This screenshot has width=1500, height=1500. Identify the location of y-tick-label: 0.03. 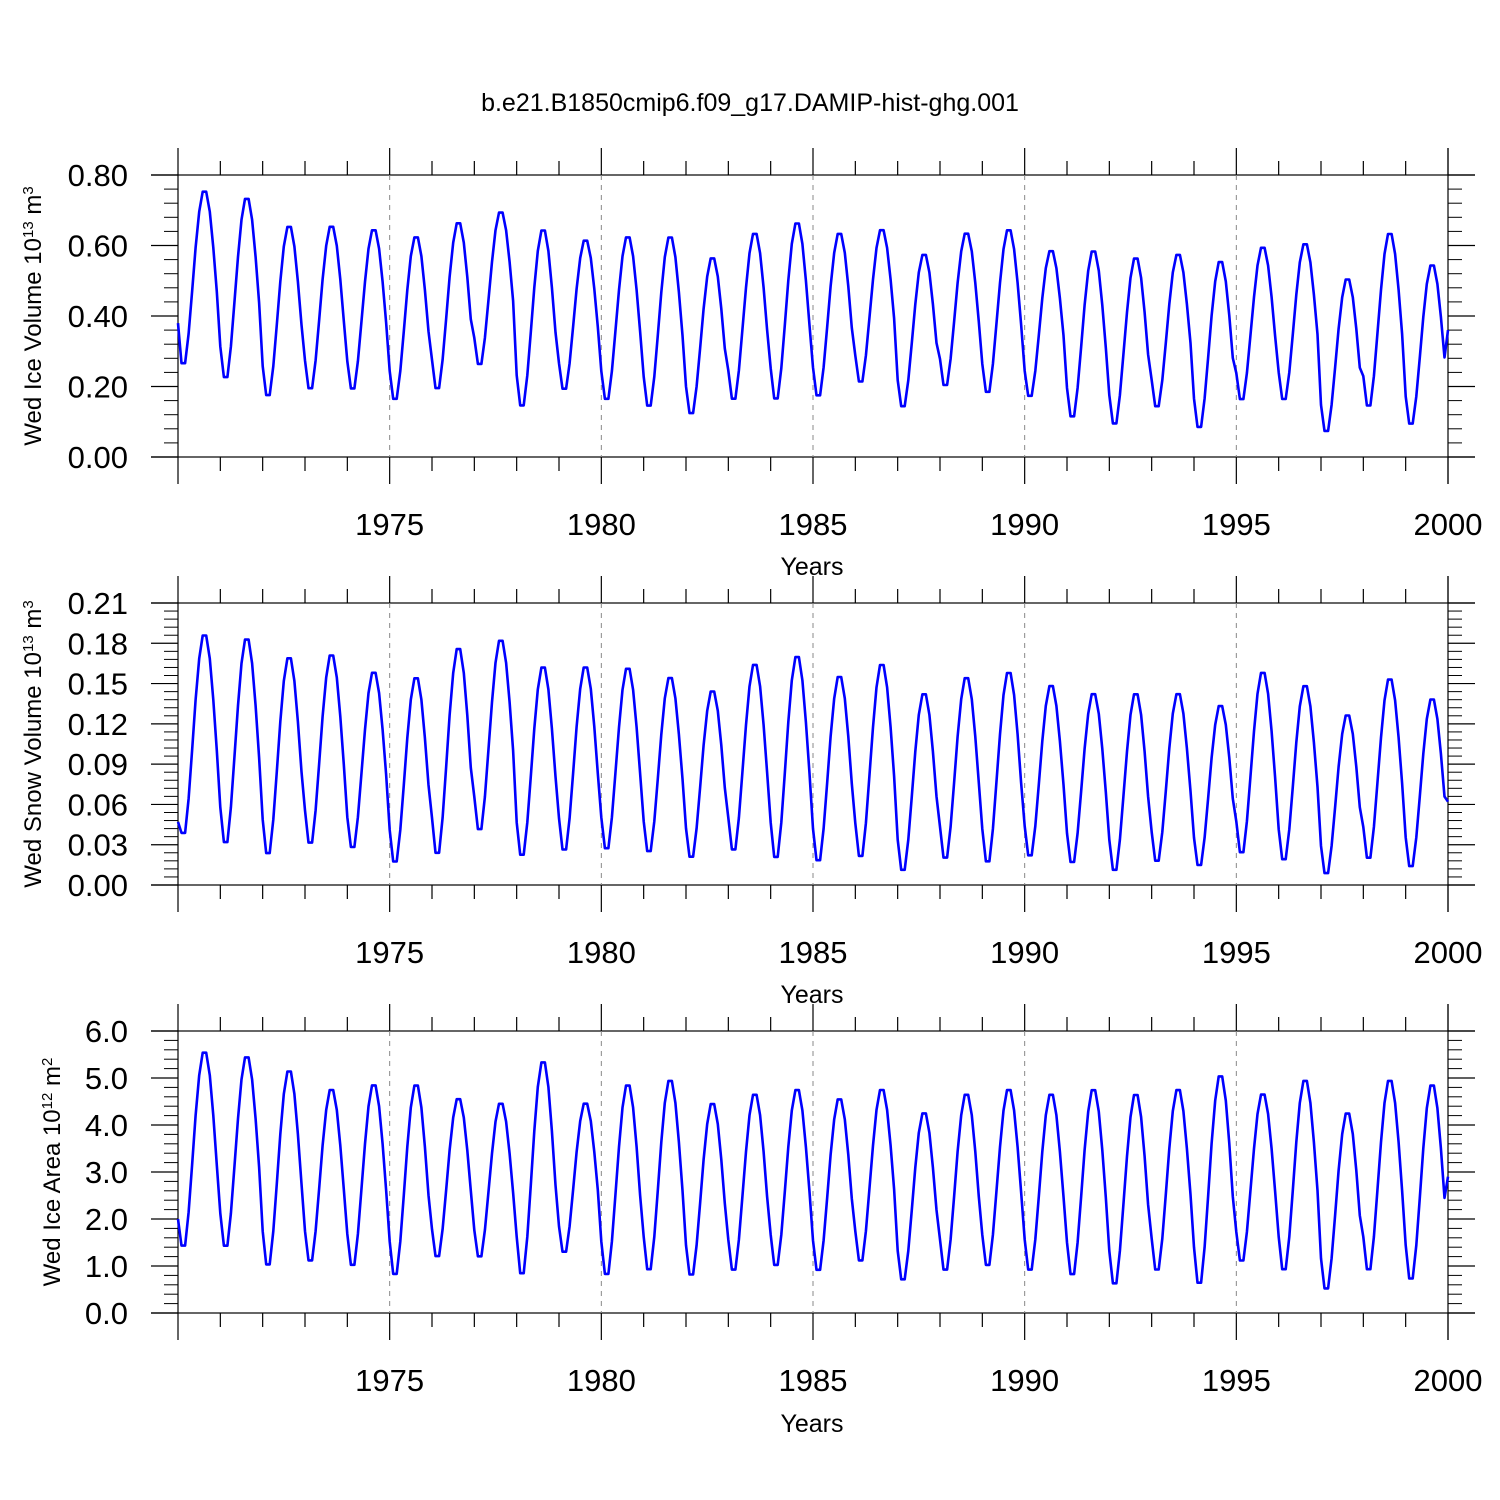
(98, 845).